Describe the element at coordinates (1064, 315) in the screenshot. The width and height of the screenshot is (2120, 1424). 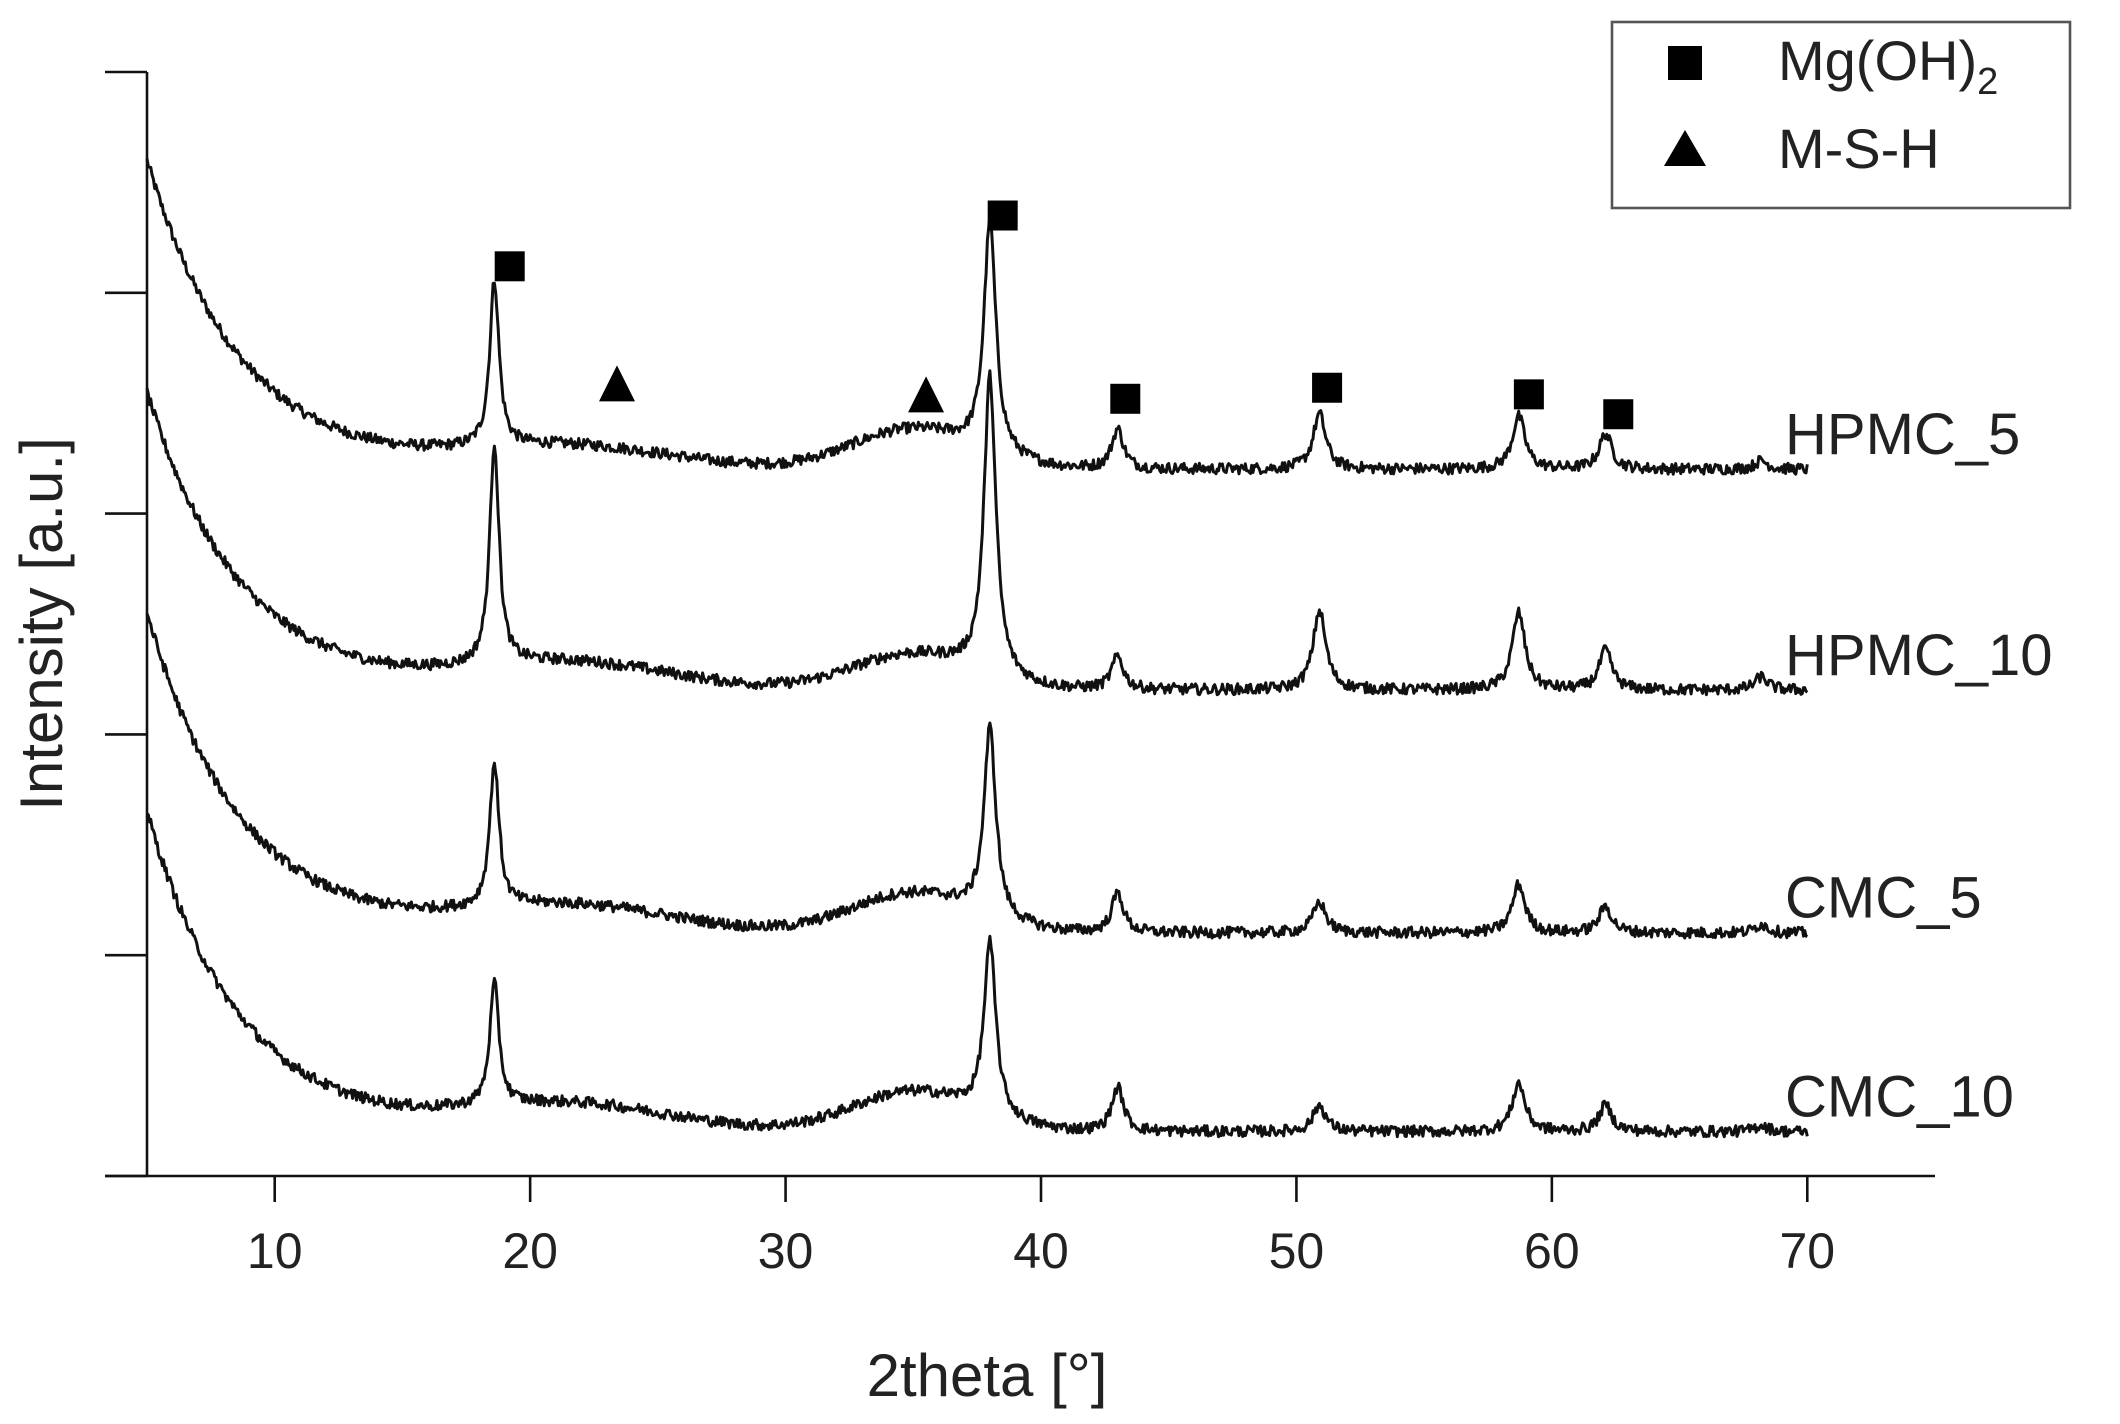
I see `peak-markers` at that location.